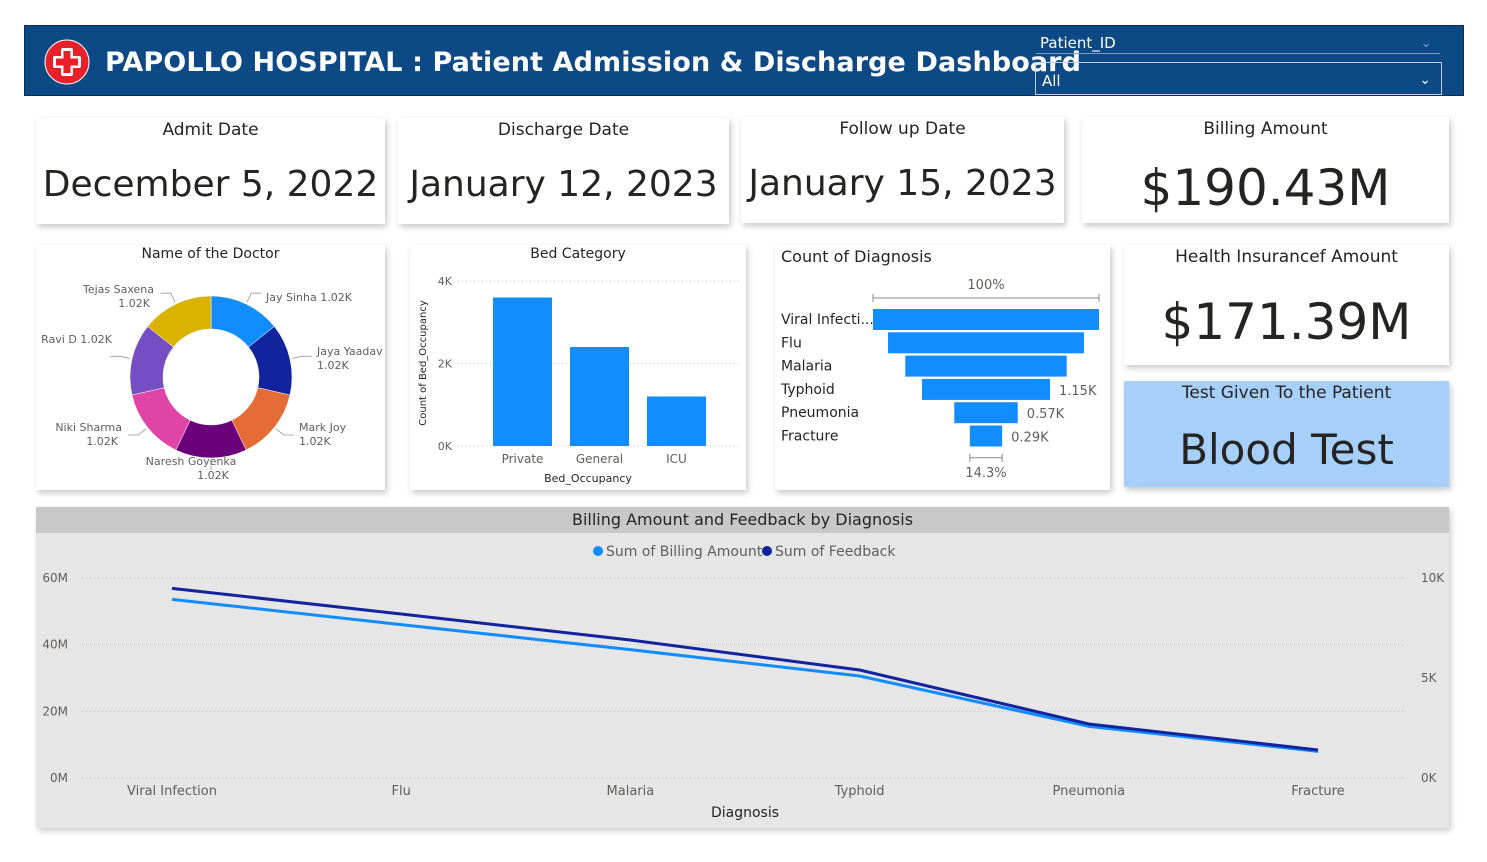  I want to click on kpi-card-test-given: Test Given To the Patient Blood Test, so click(1286, 434).